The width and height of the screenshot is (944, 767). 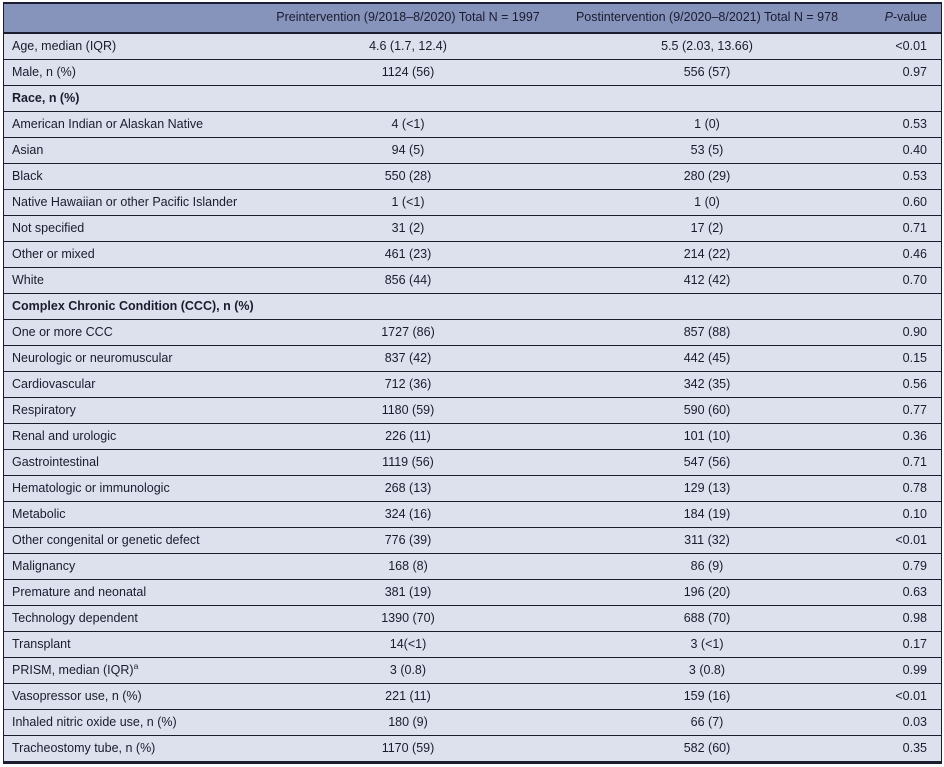 I want to click on post-value: 214 (22), so click(x=707, y=254).